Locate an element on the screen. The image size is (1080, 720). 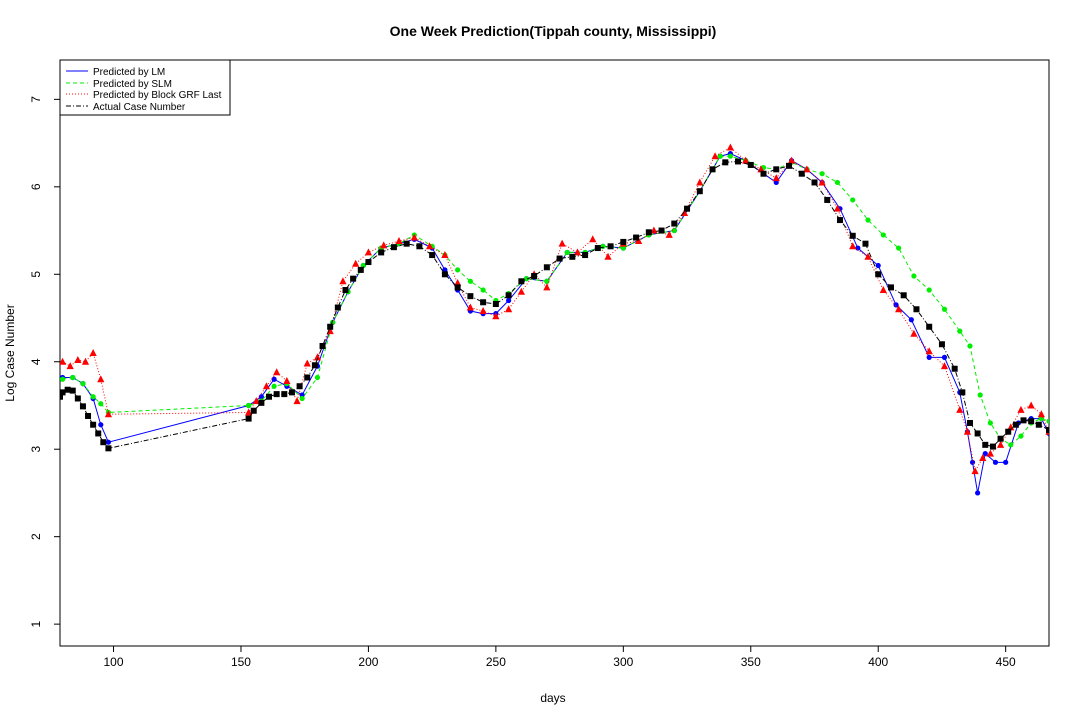
x-tick-label: 250 is located at coordinates (496, 662).